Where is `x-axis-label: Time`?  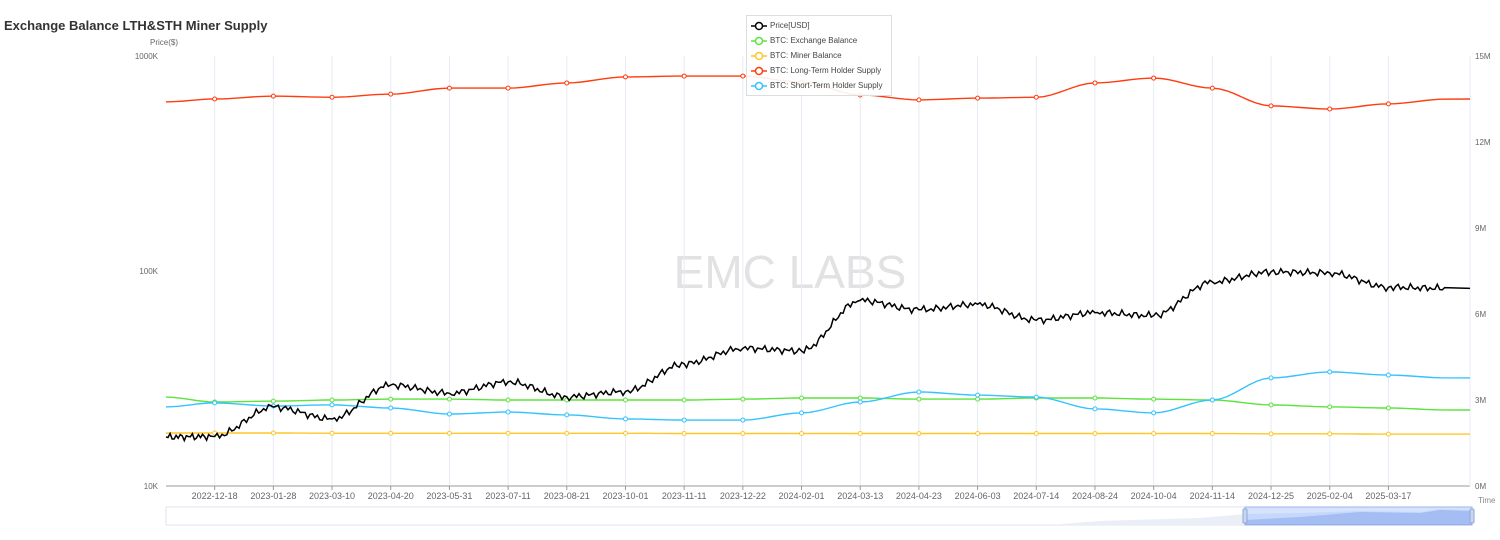 x-axis-label: Time is located at coordinates (1487, 500).